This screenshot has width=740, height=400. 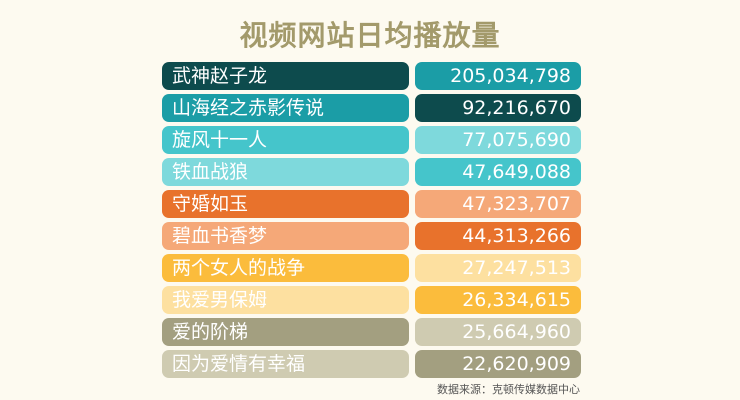 What do you see at coordinates (285, 300) in the screenshot?
I see `show-name-cell: 我爱男保姆` at bounding box center [285, 300].